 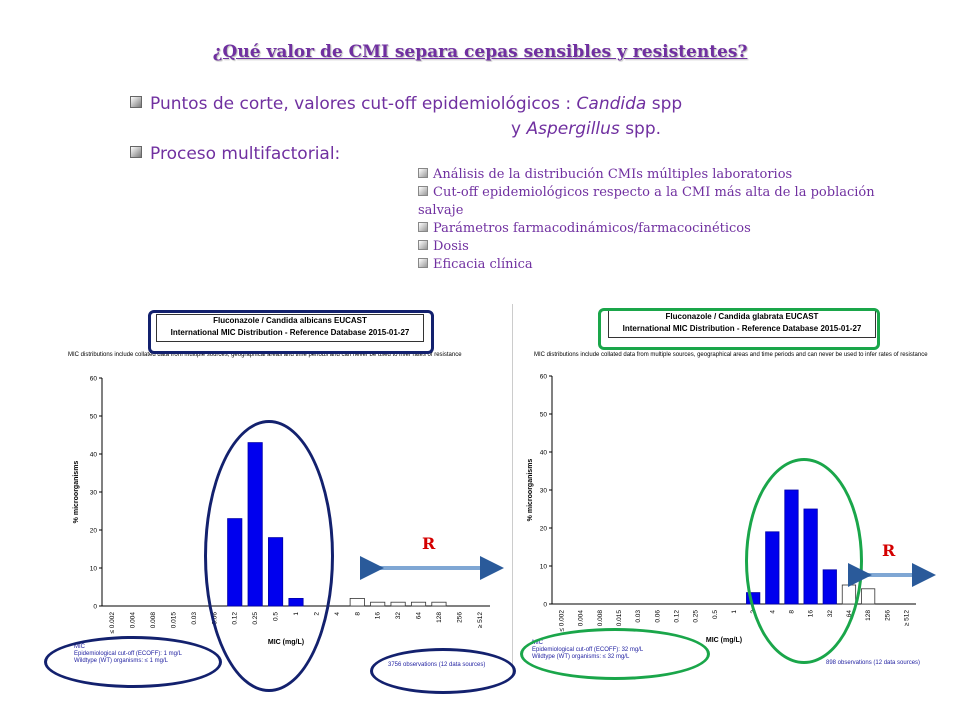 I want to click on resistant-label-albicans: R, so click(x=429, y=543).